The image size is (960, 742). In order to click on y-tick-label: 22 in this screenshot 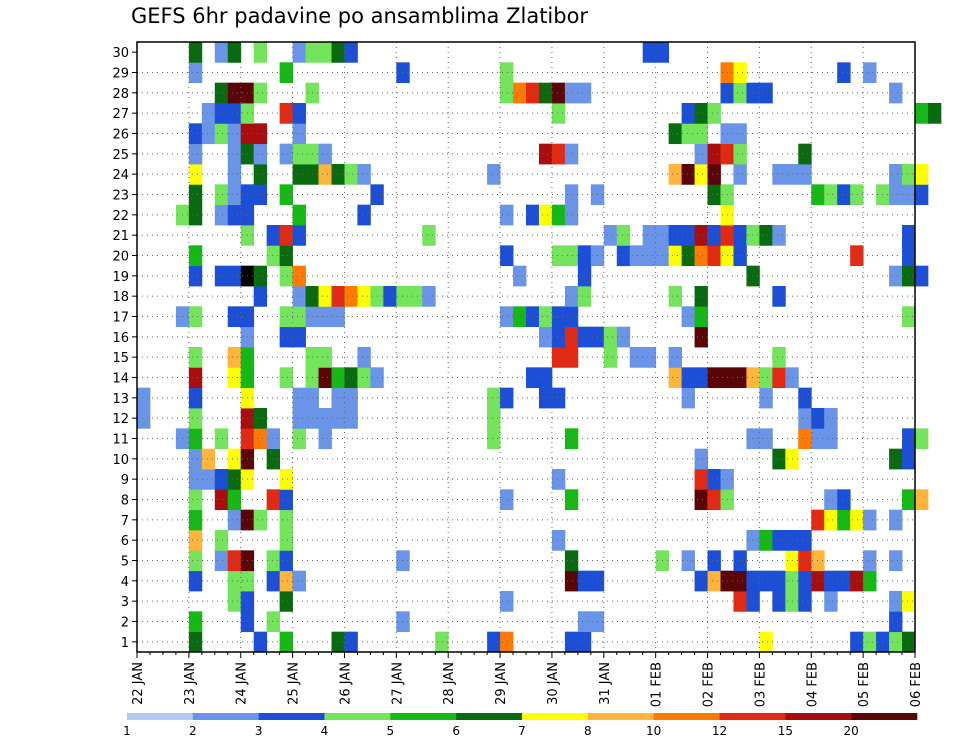, I will do `click(120, 216)`.